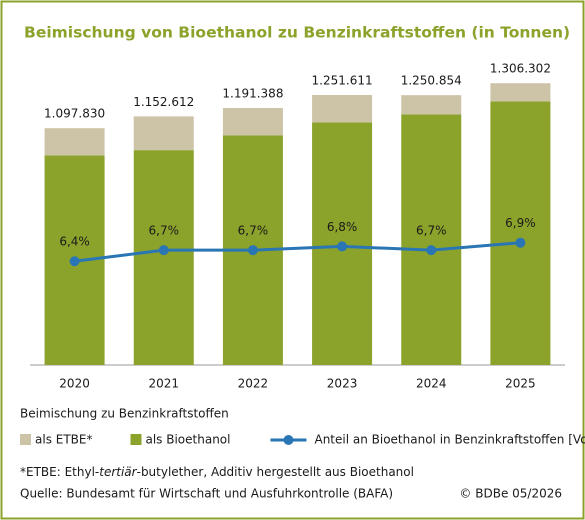 Image resolution: width=585 pixels, height=520 pixels. I want to click on total-label: 1.191.388, so click(252, 94).